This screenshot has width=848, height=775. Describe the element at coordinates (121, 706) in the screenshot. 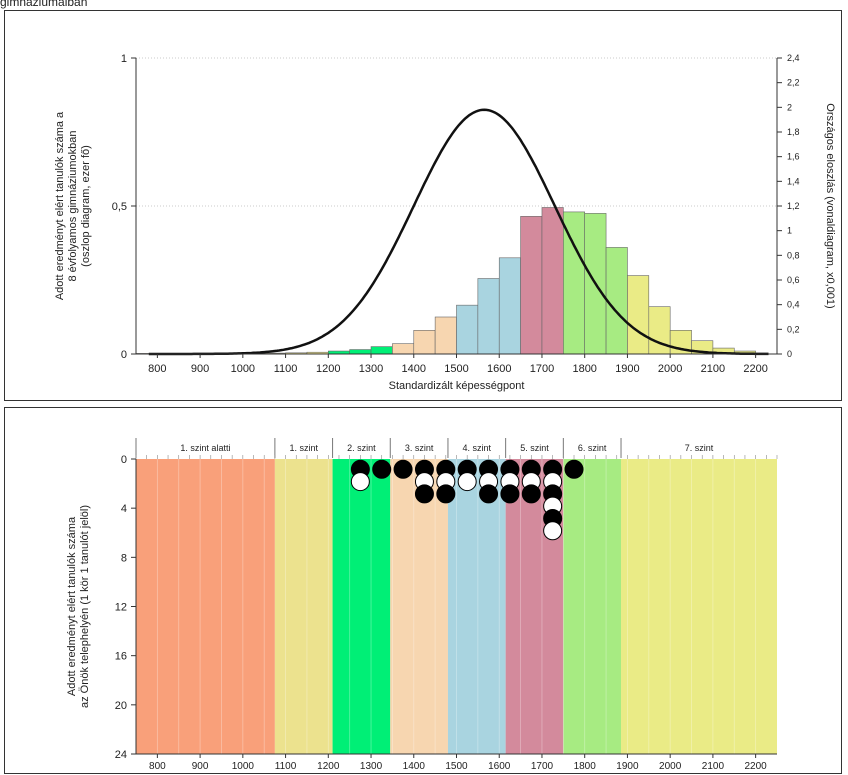

I see `y-tick-label-5: 20` at that location.